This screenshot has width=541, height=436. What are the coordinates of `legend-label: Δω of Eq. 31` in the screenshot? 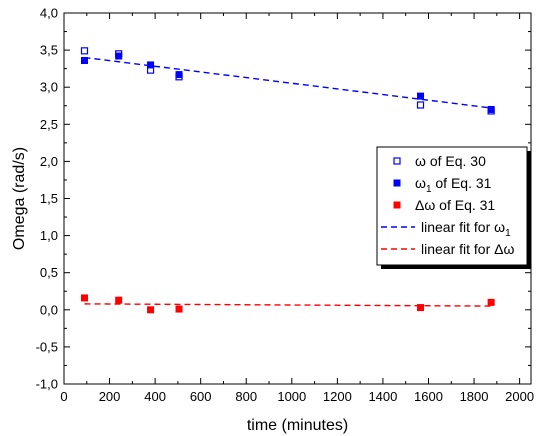 It's located at (455, 205).